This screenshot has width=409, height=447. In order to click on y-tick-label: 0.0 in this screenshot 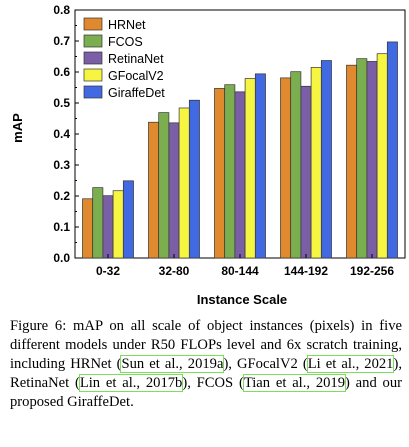, I will do `click(61, 258)`.